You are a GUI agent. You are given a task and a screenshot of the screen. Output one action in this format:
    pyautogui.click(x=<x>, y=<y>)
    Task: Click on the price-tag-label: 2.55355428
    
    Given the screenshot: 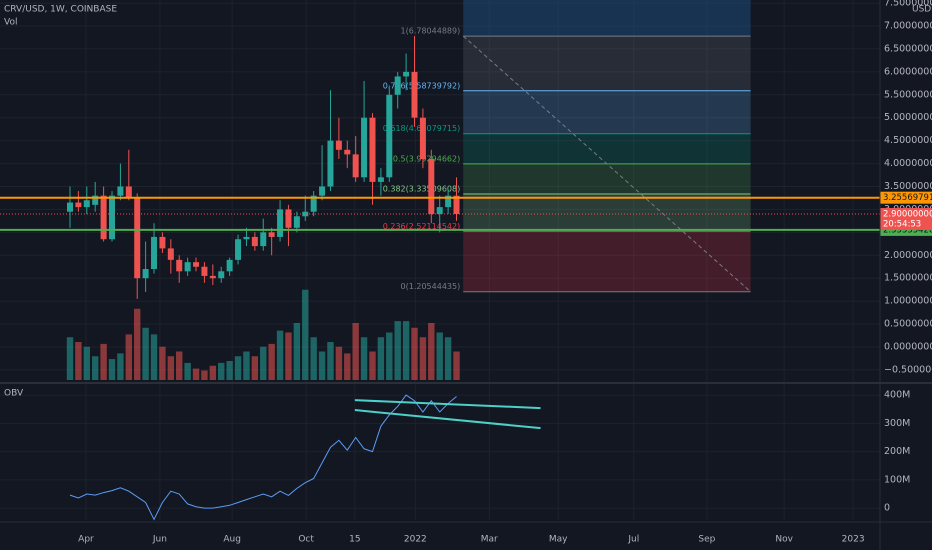 What is the action you would take?
    pyautogui.click(x=907, y=230)
    